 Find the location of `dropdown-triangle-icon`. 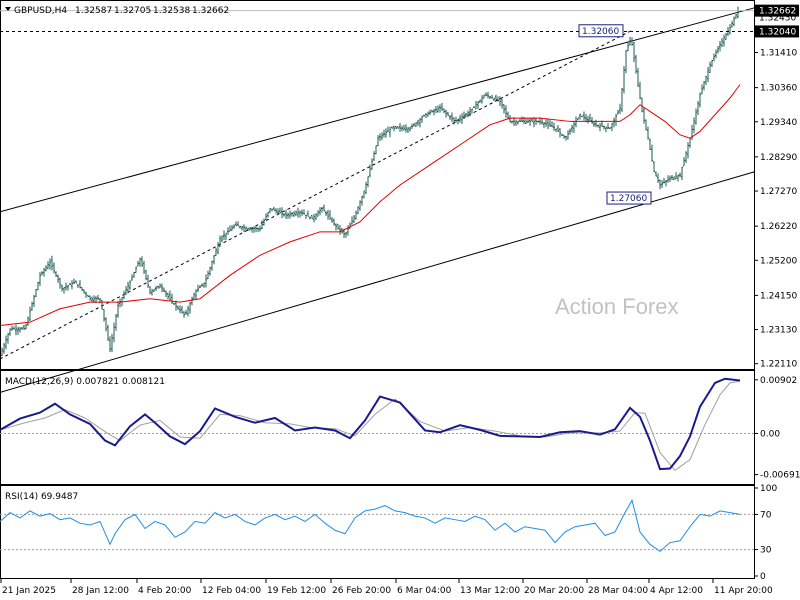

dropdown-triangle-icon is located at coordinates (8, 9).